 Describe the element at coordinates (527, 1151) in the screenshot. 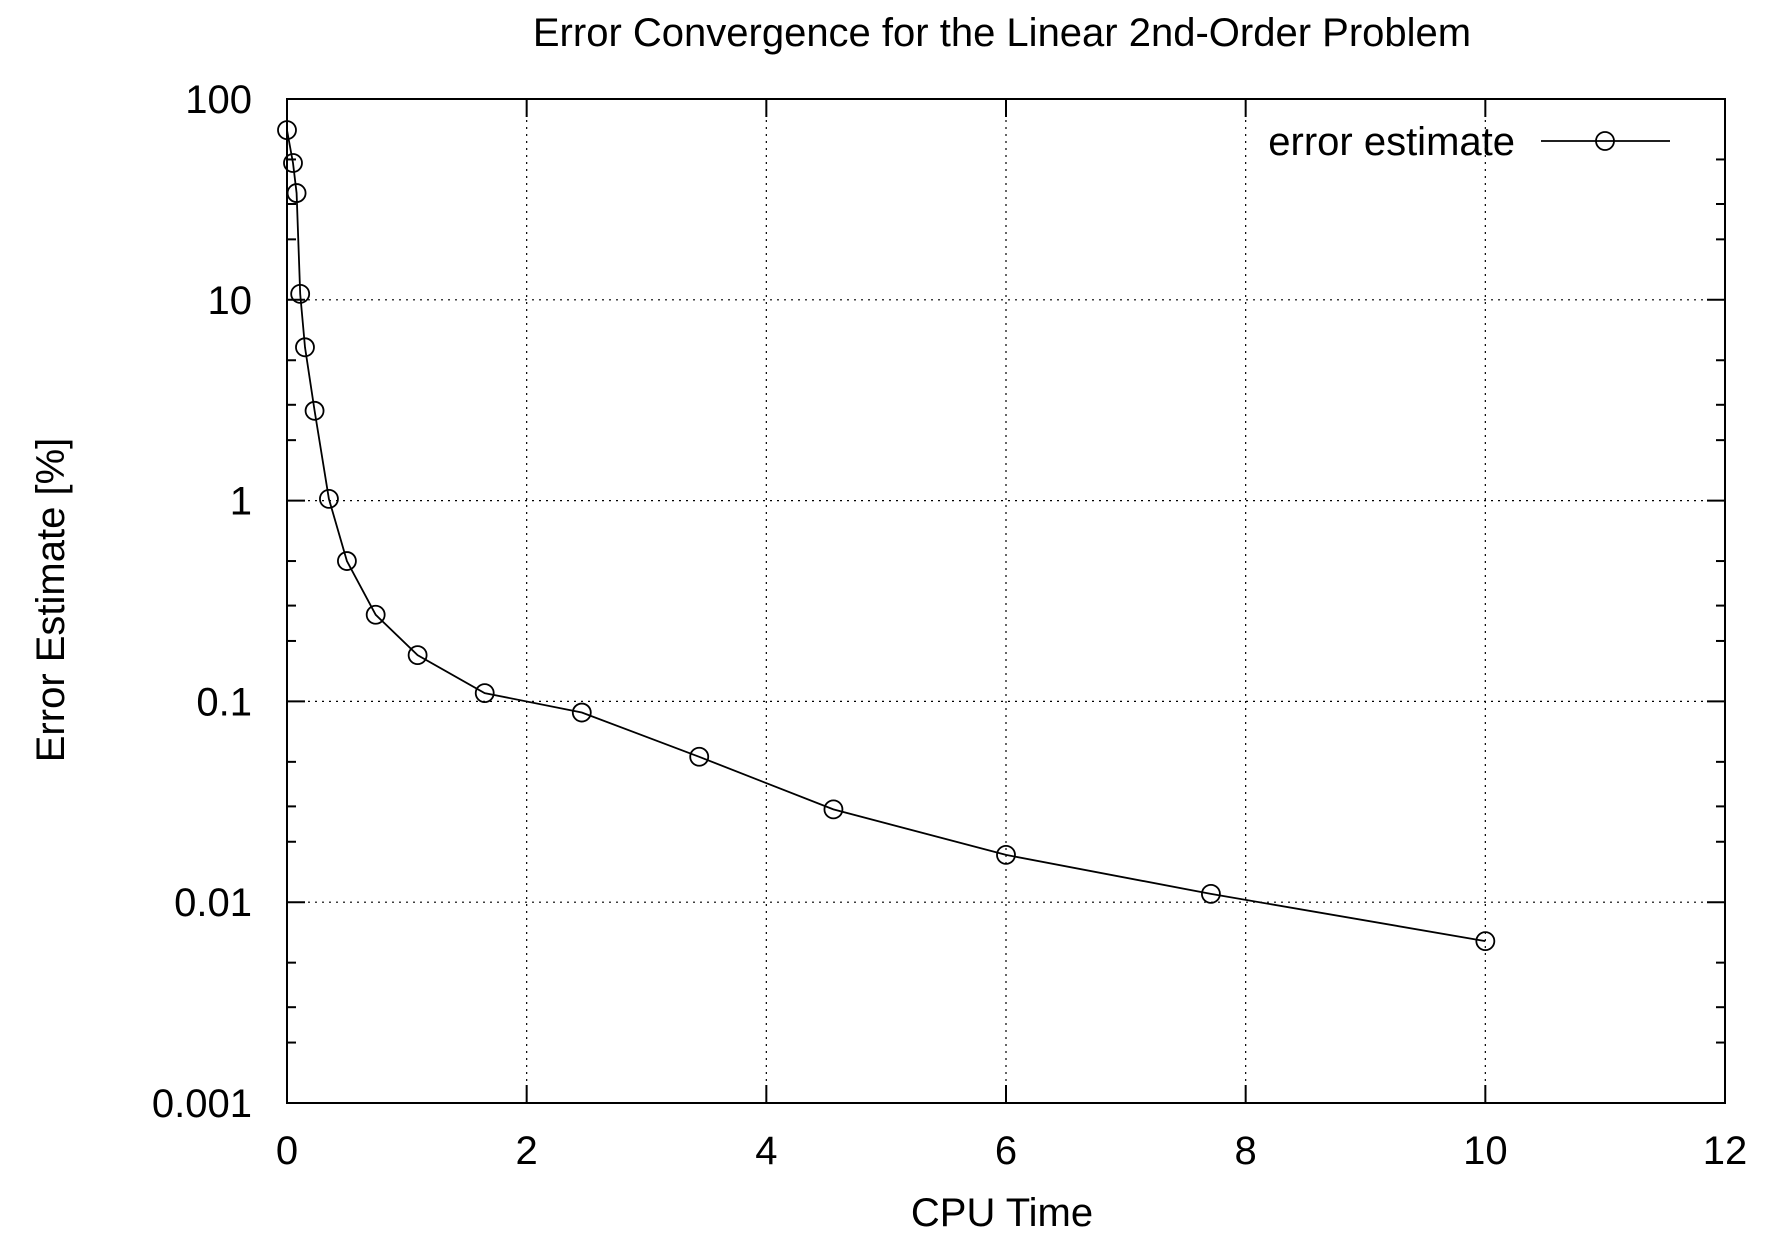

I see `x-tick-label: 2` at that location.